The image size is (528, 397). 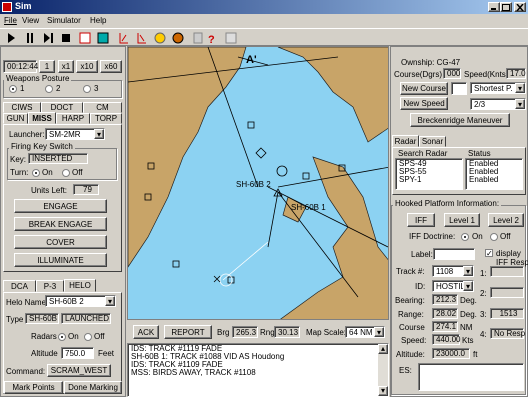 What do you see at coordinates (460, 120) in the screenshot?
I see `maneuver-button: Breckenridge Maneuver` at bounding box center [460, 120].